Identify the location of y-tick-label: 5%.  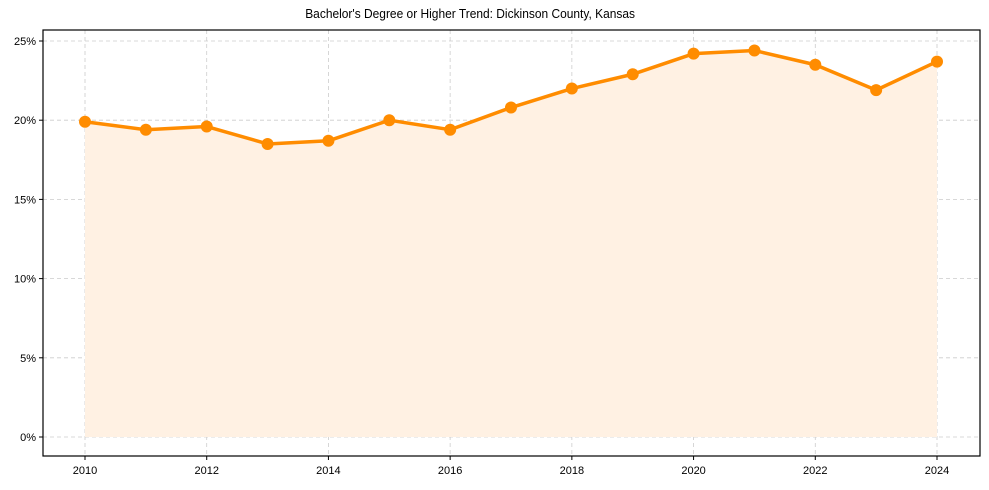
(28, 359).